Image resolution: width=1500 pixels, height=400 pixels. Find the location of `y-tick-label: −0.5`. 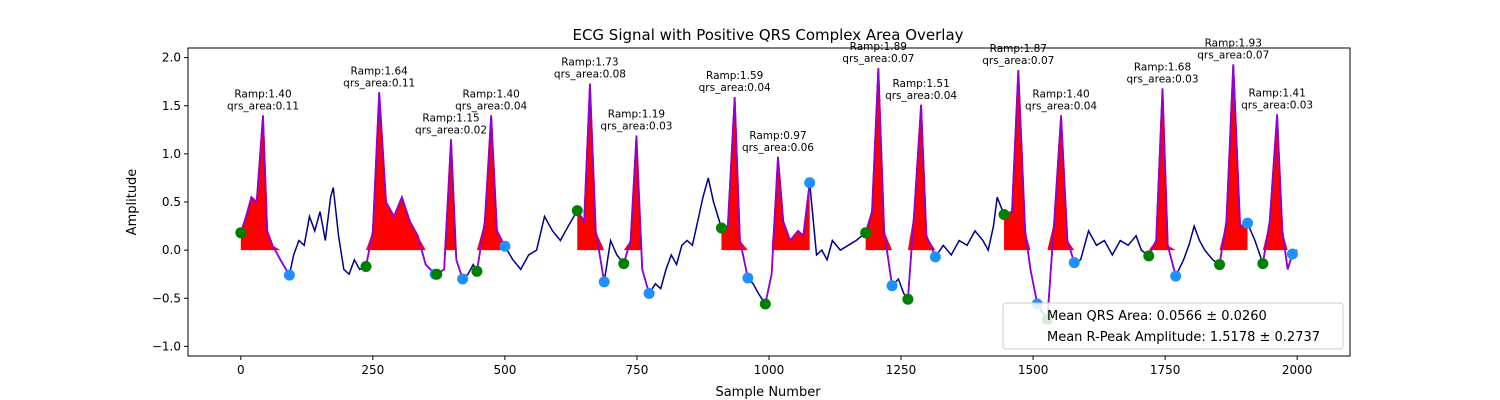

y-tick-label: −0.5 is located at coordinates (166, 298).